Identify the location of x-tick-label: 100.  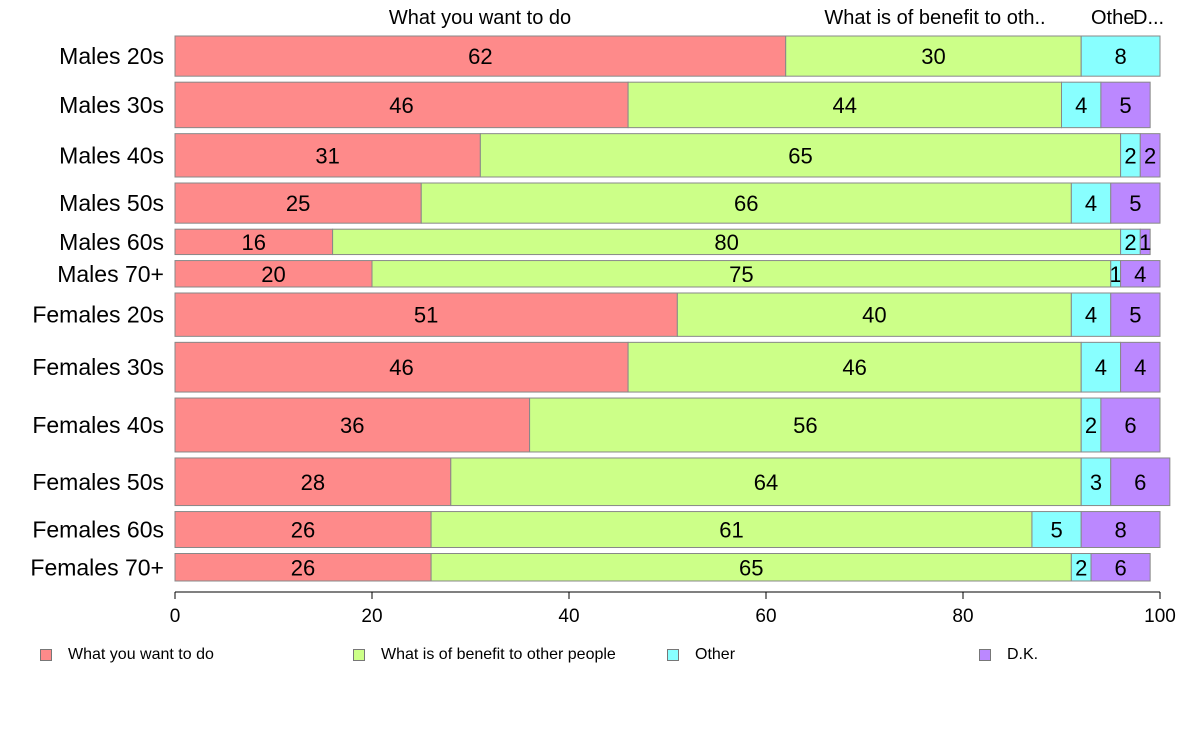
(1160, 616).